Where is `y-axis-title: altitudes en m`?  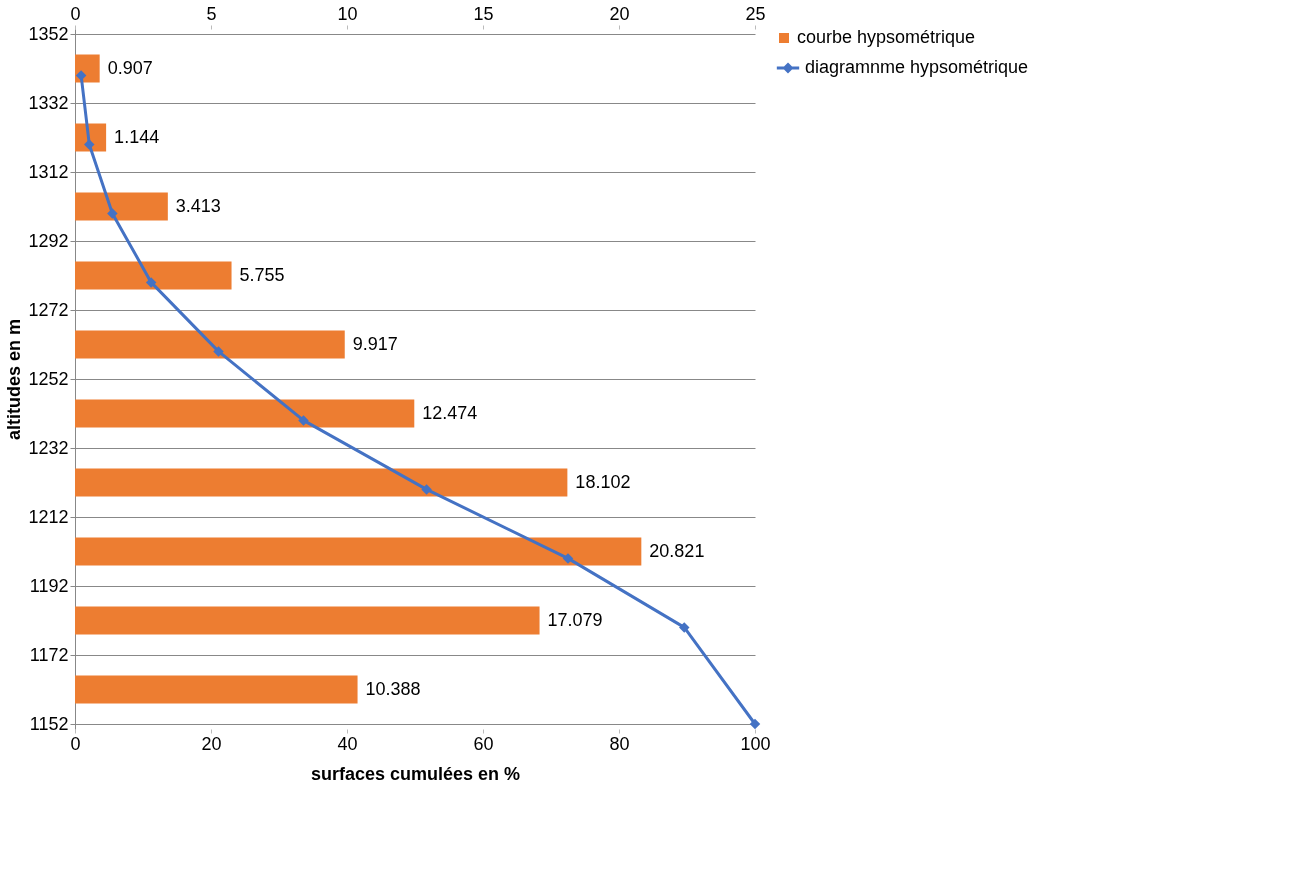 y-axis-title: altitudes en m is located at coordinates (14, 379).